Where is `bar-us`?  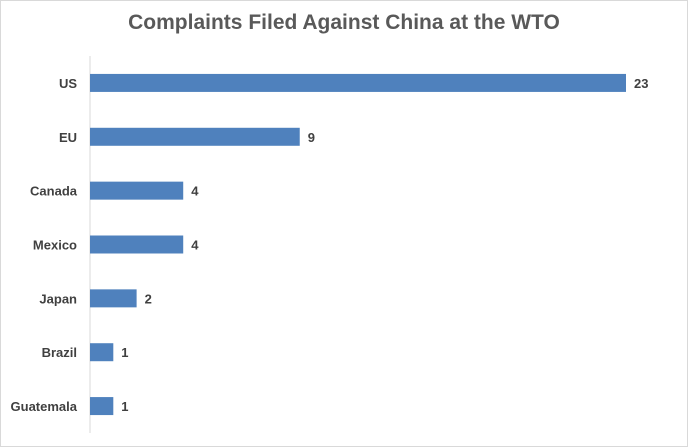 bar-us is located at coordinates (358, 82).